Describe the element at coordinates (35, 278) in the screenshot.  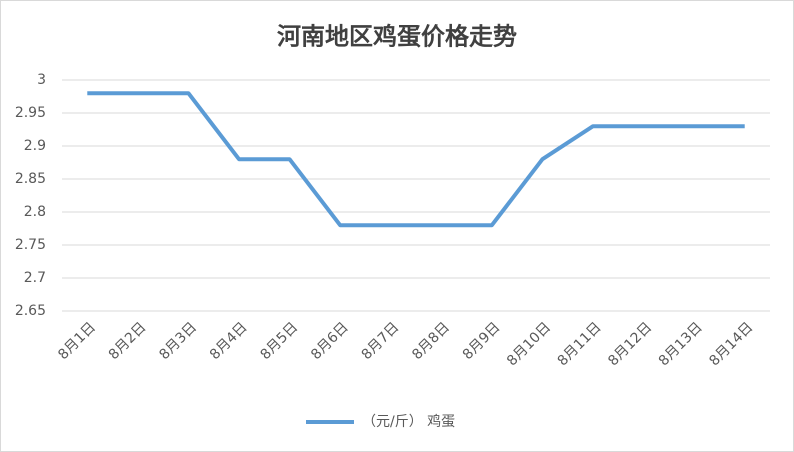
I see `y-tick-label: 2.7` at that location.